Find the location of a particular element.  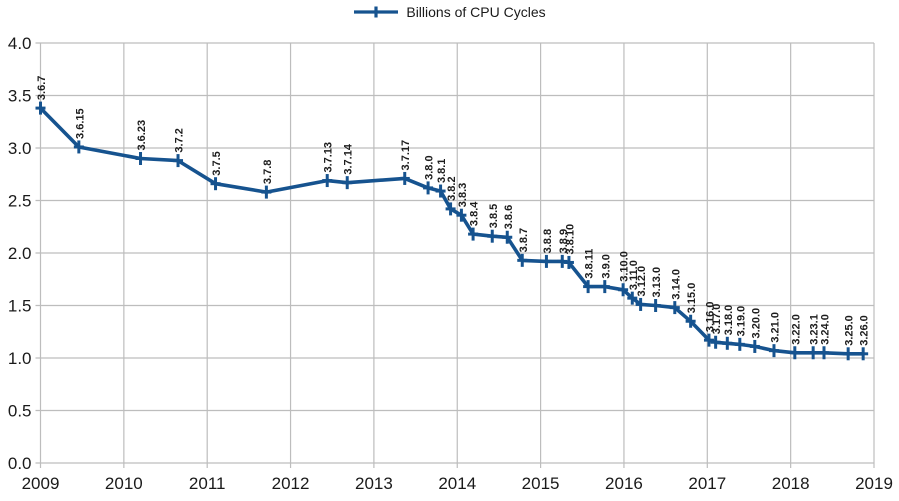

data-point-label: 3.8.8 is located at coordinates (548, 241).